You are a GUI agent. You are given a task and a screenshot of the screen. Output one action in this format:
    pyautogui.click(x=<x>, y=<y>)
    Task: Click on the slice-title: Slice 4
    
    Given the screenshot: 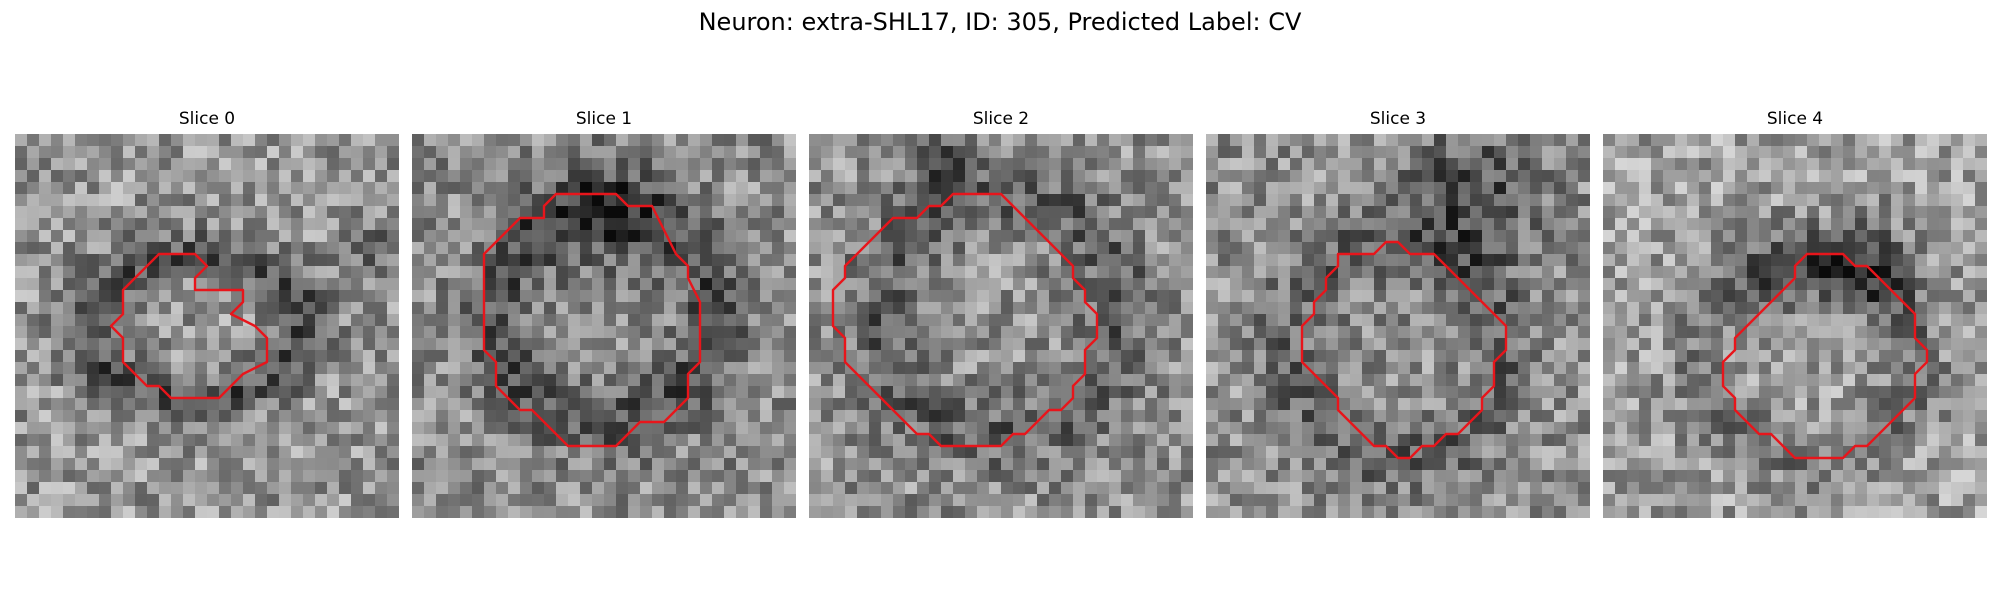 What is the action you would take?
    pyautogui.click(x=1795, y=119)
    